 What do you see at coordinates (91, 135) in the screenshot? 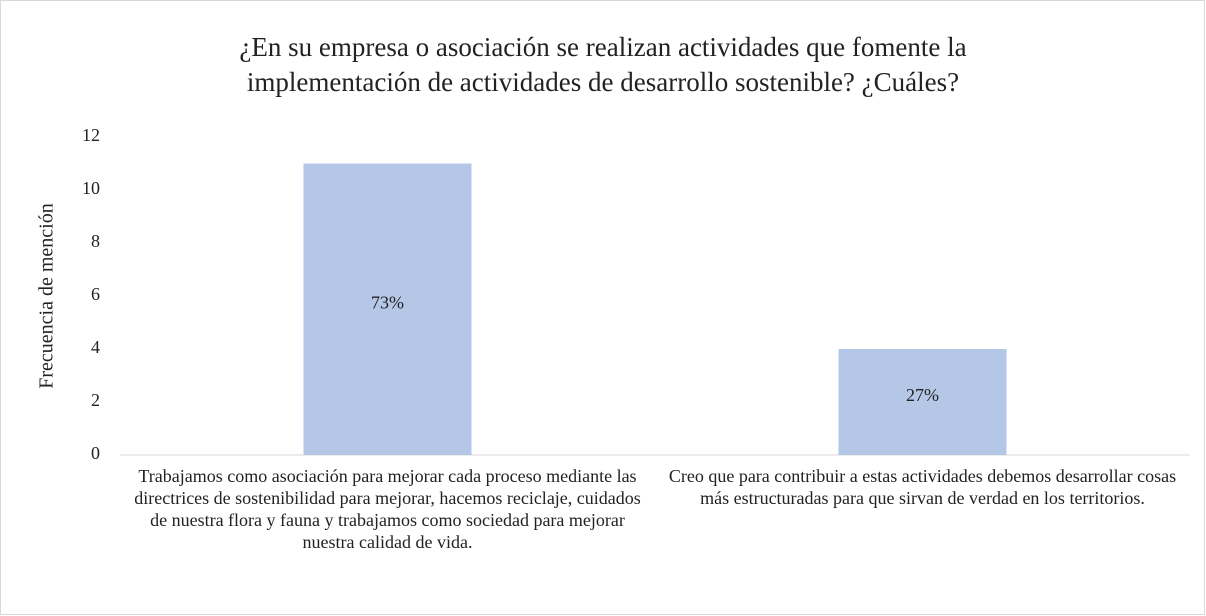
I see `y-tick-label: 12` at bounding box center [91, 135].